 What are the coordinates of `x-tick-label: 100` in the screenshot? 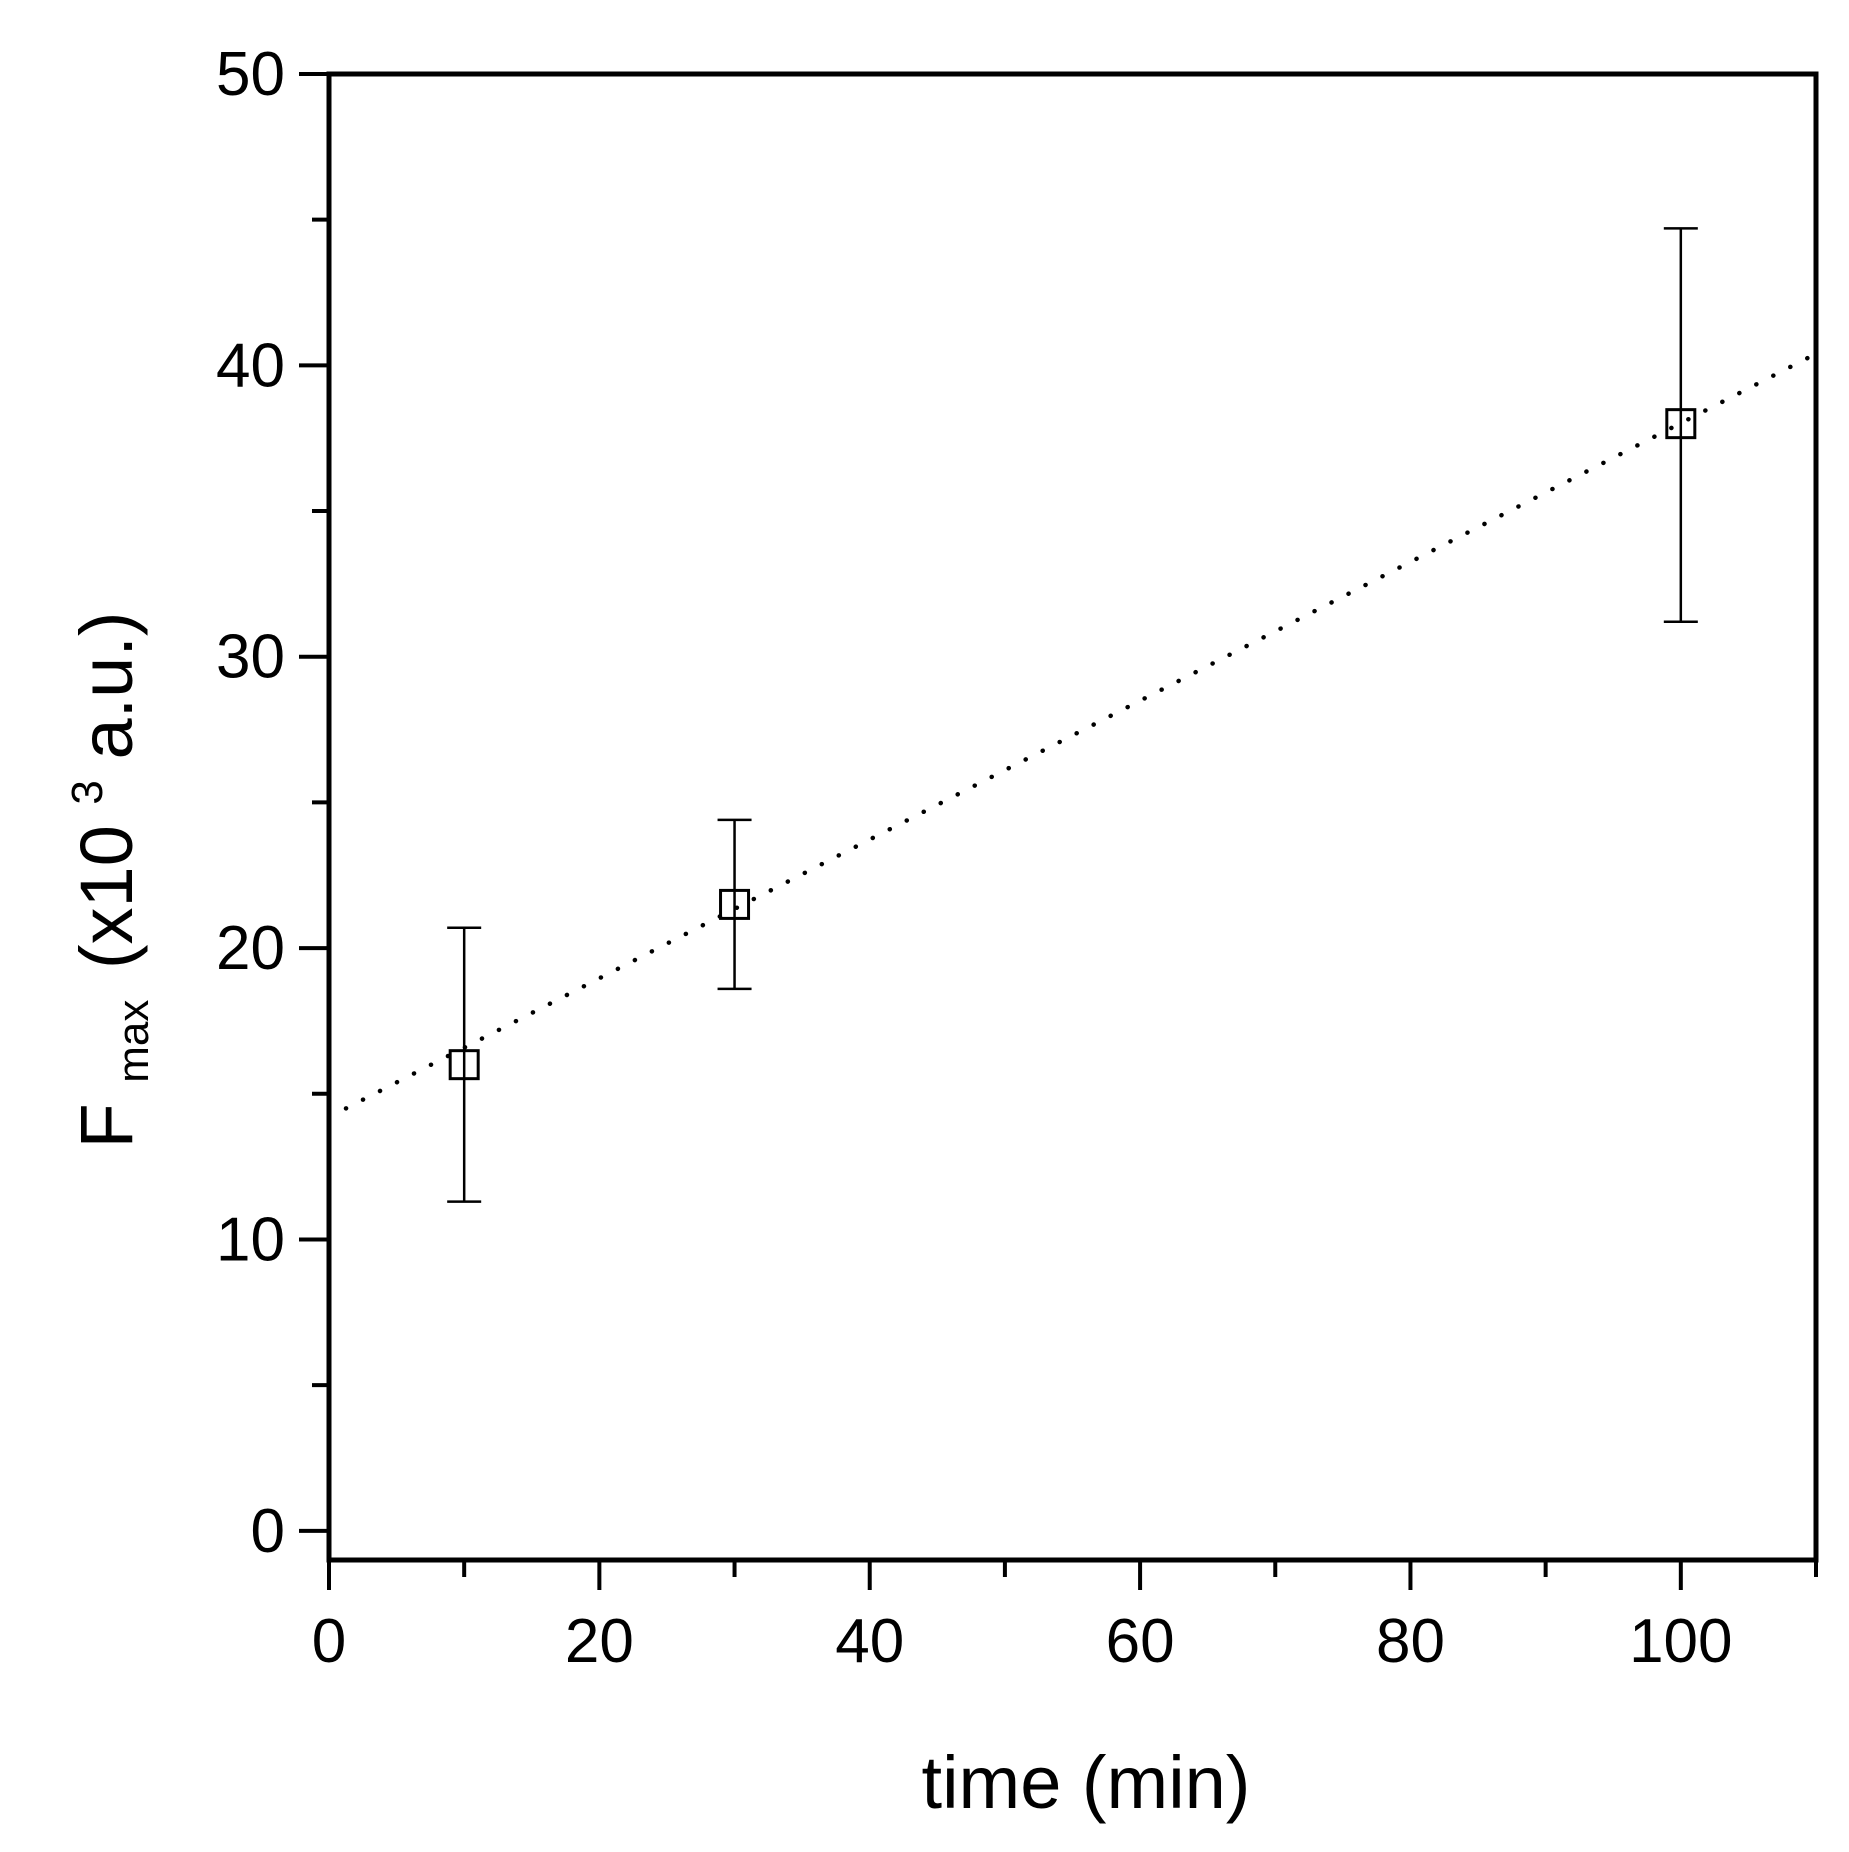 It's located at (1680, 1641).